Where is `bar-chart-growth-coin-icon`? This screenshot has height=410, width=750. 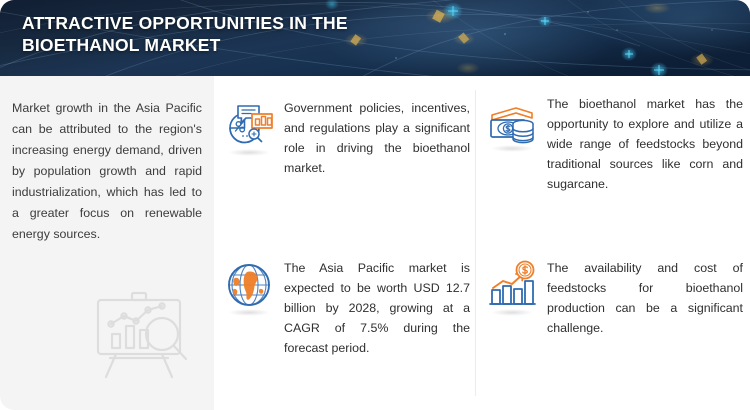
bar-chart-growth-coin-icon is located at coordinates (512, 287).